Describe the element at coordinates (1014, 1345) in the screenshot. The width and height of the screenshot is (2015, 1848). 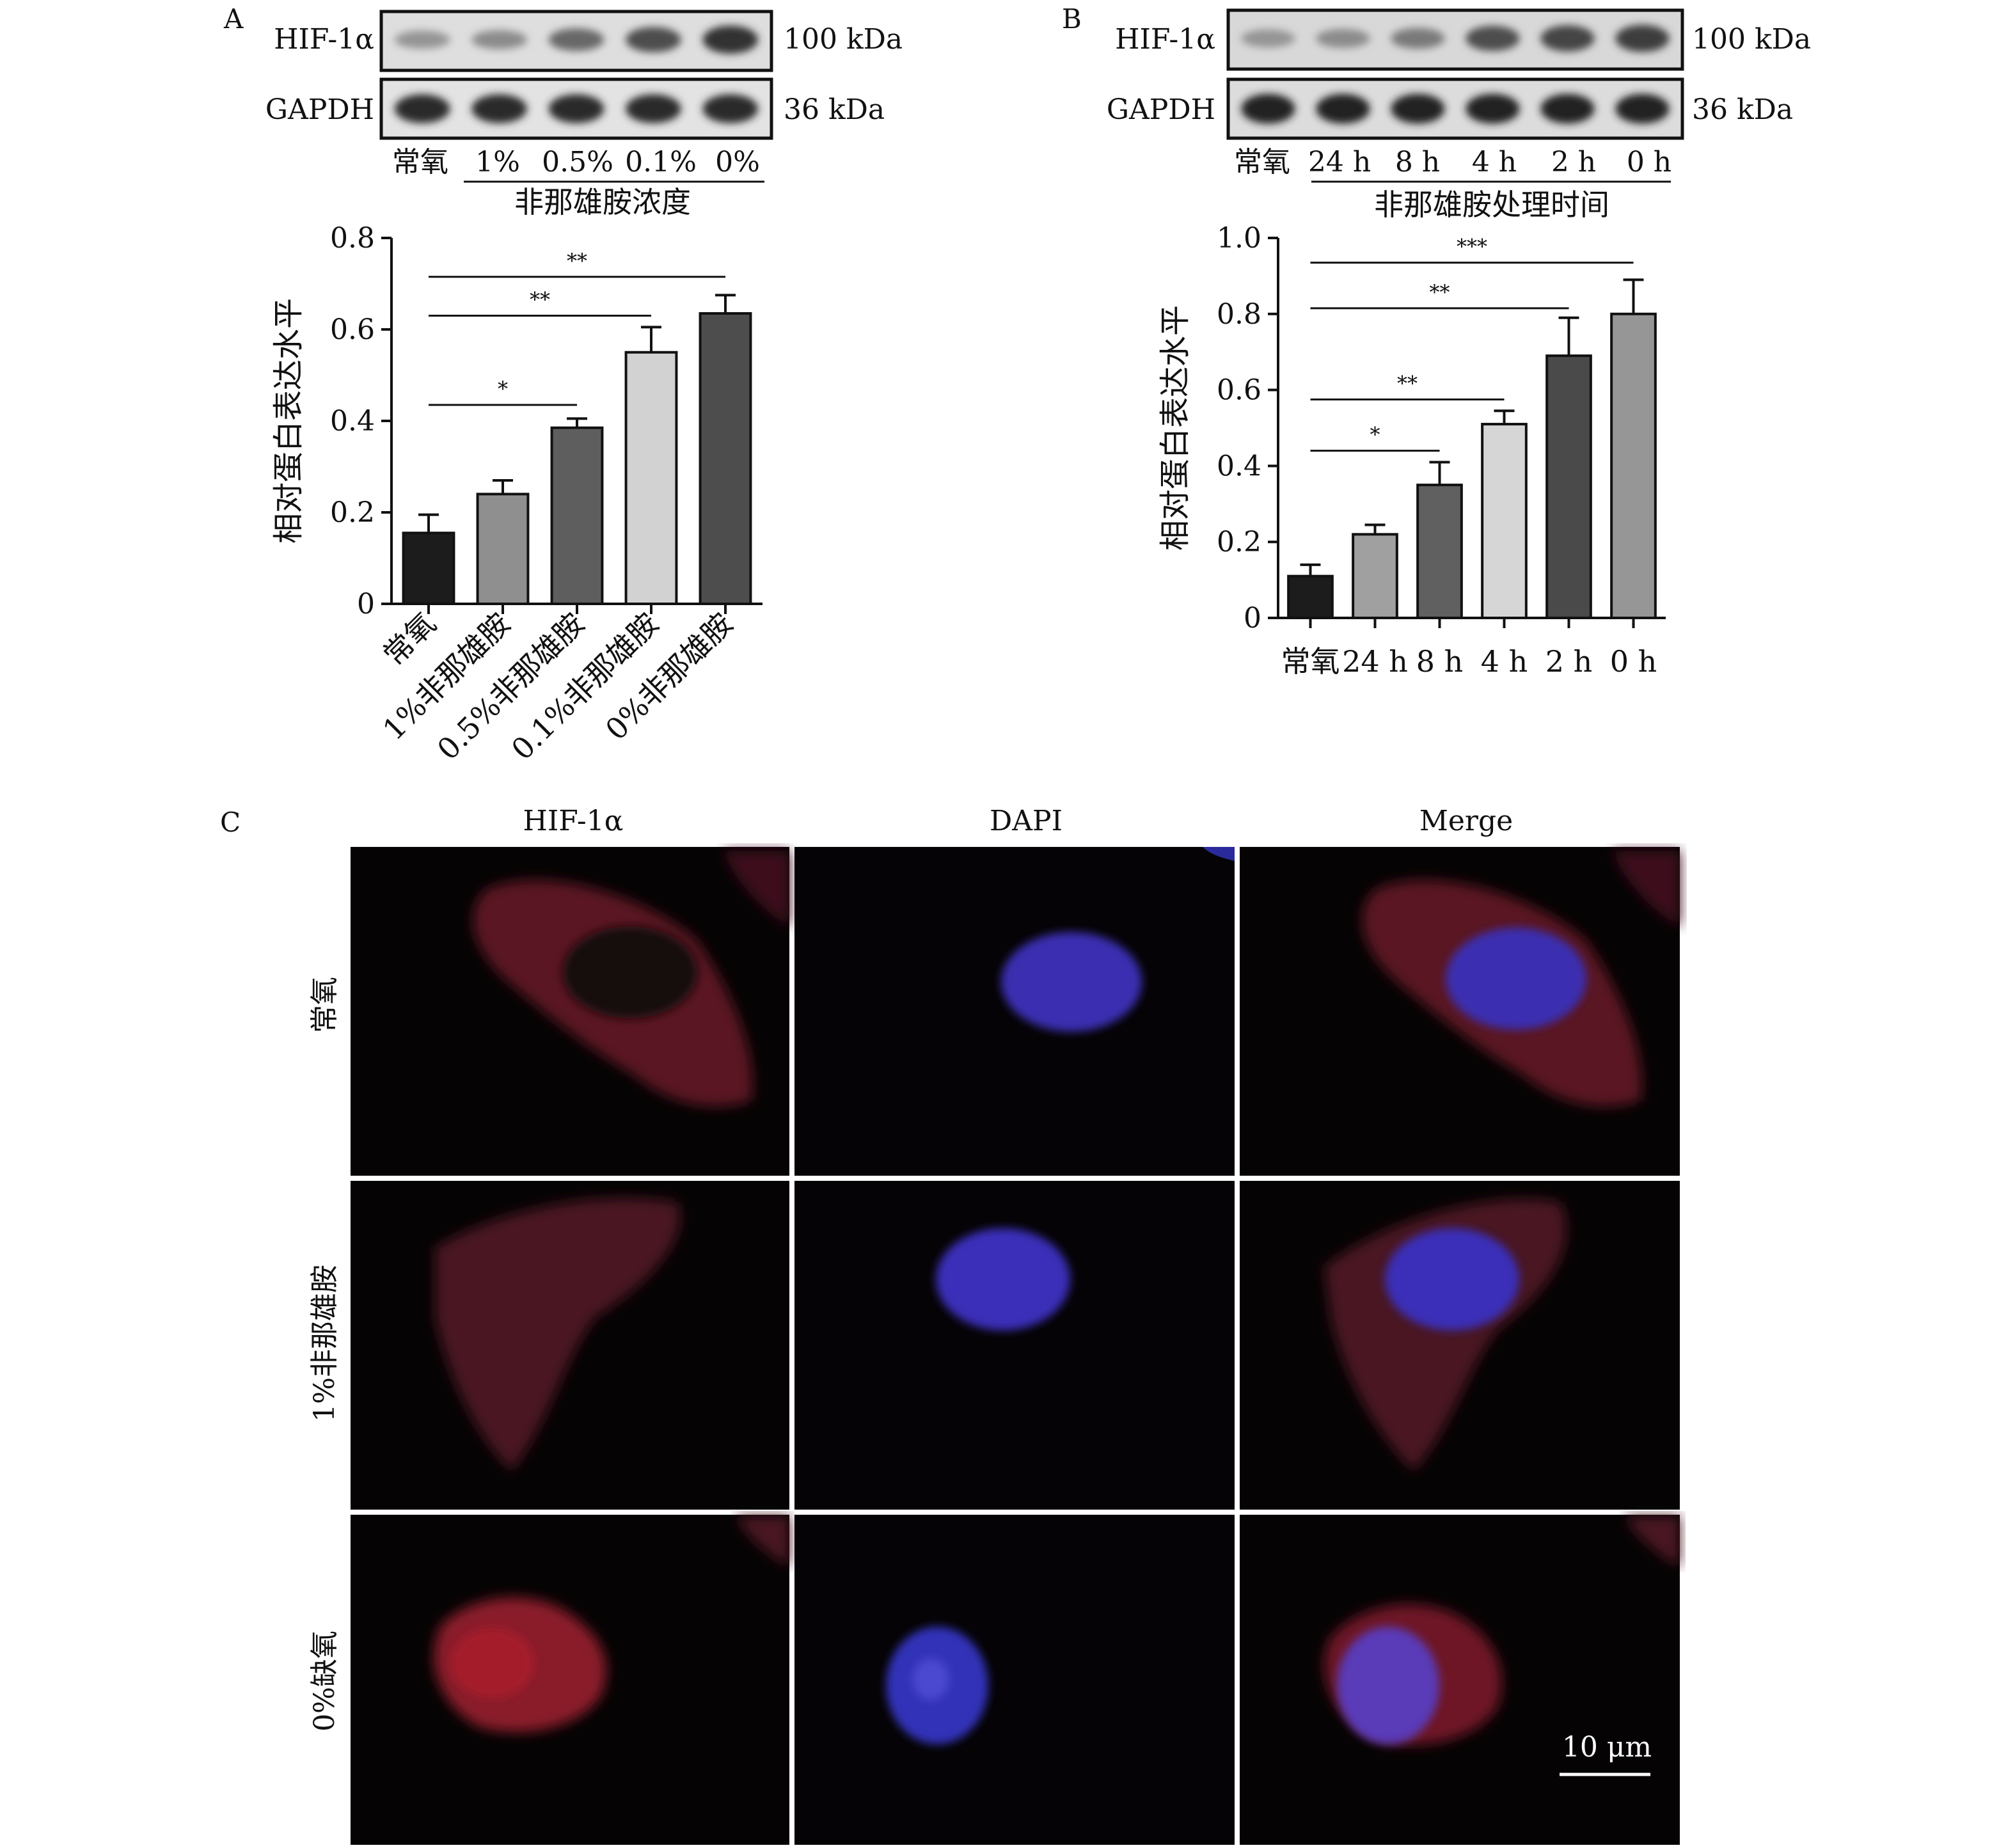
I see `micro-panel-1pct-dapi` at that location.